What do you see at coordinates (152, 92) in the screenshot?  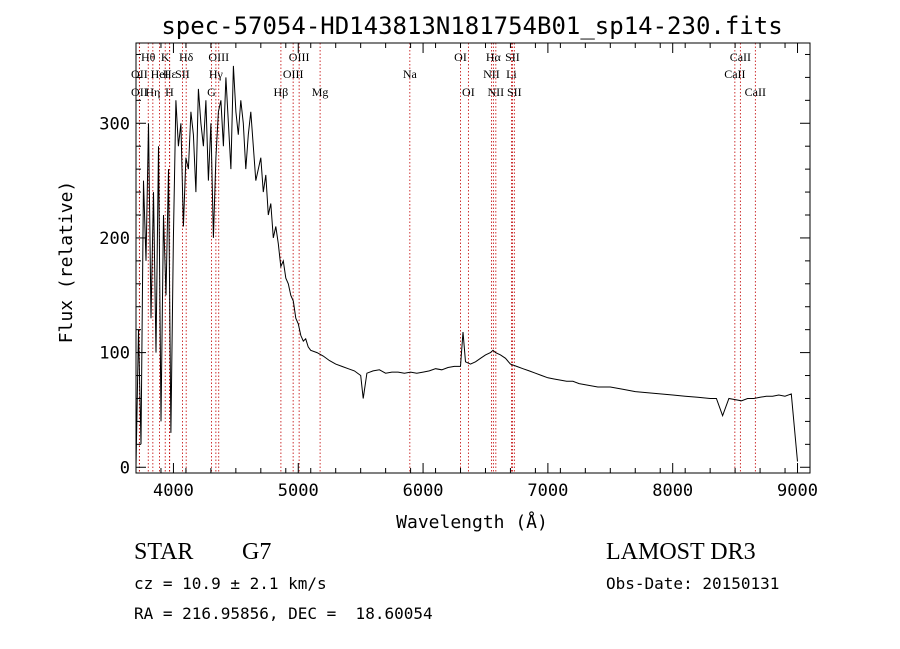 I see `line-label: Hη` at bounding box center [152, 92].